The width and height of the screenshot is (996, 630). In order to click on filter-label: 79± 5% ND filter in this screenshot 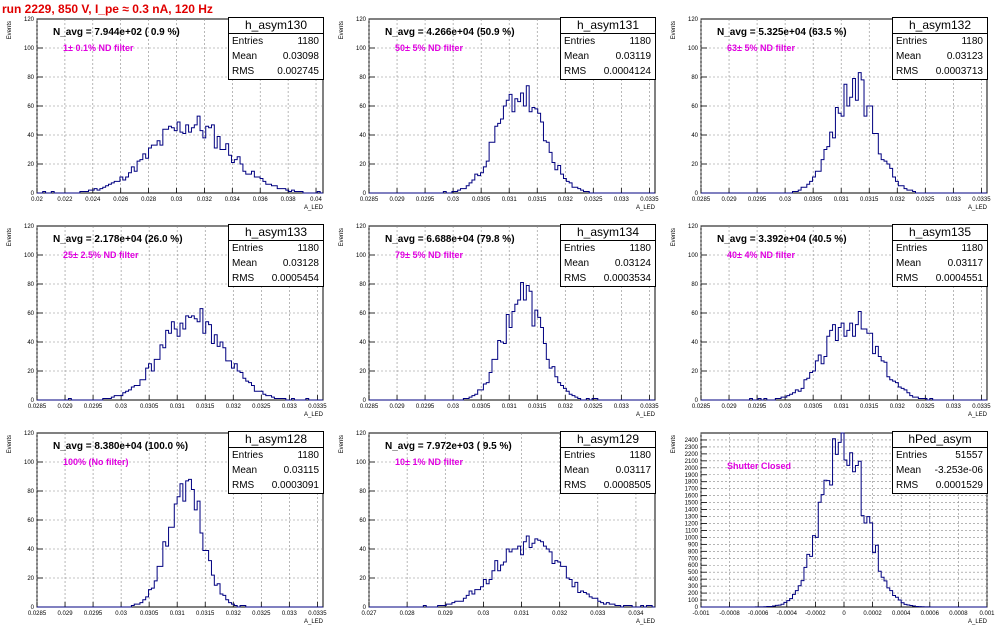, I will do `click(429, 255)`.